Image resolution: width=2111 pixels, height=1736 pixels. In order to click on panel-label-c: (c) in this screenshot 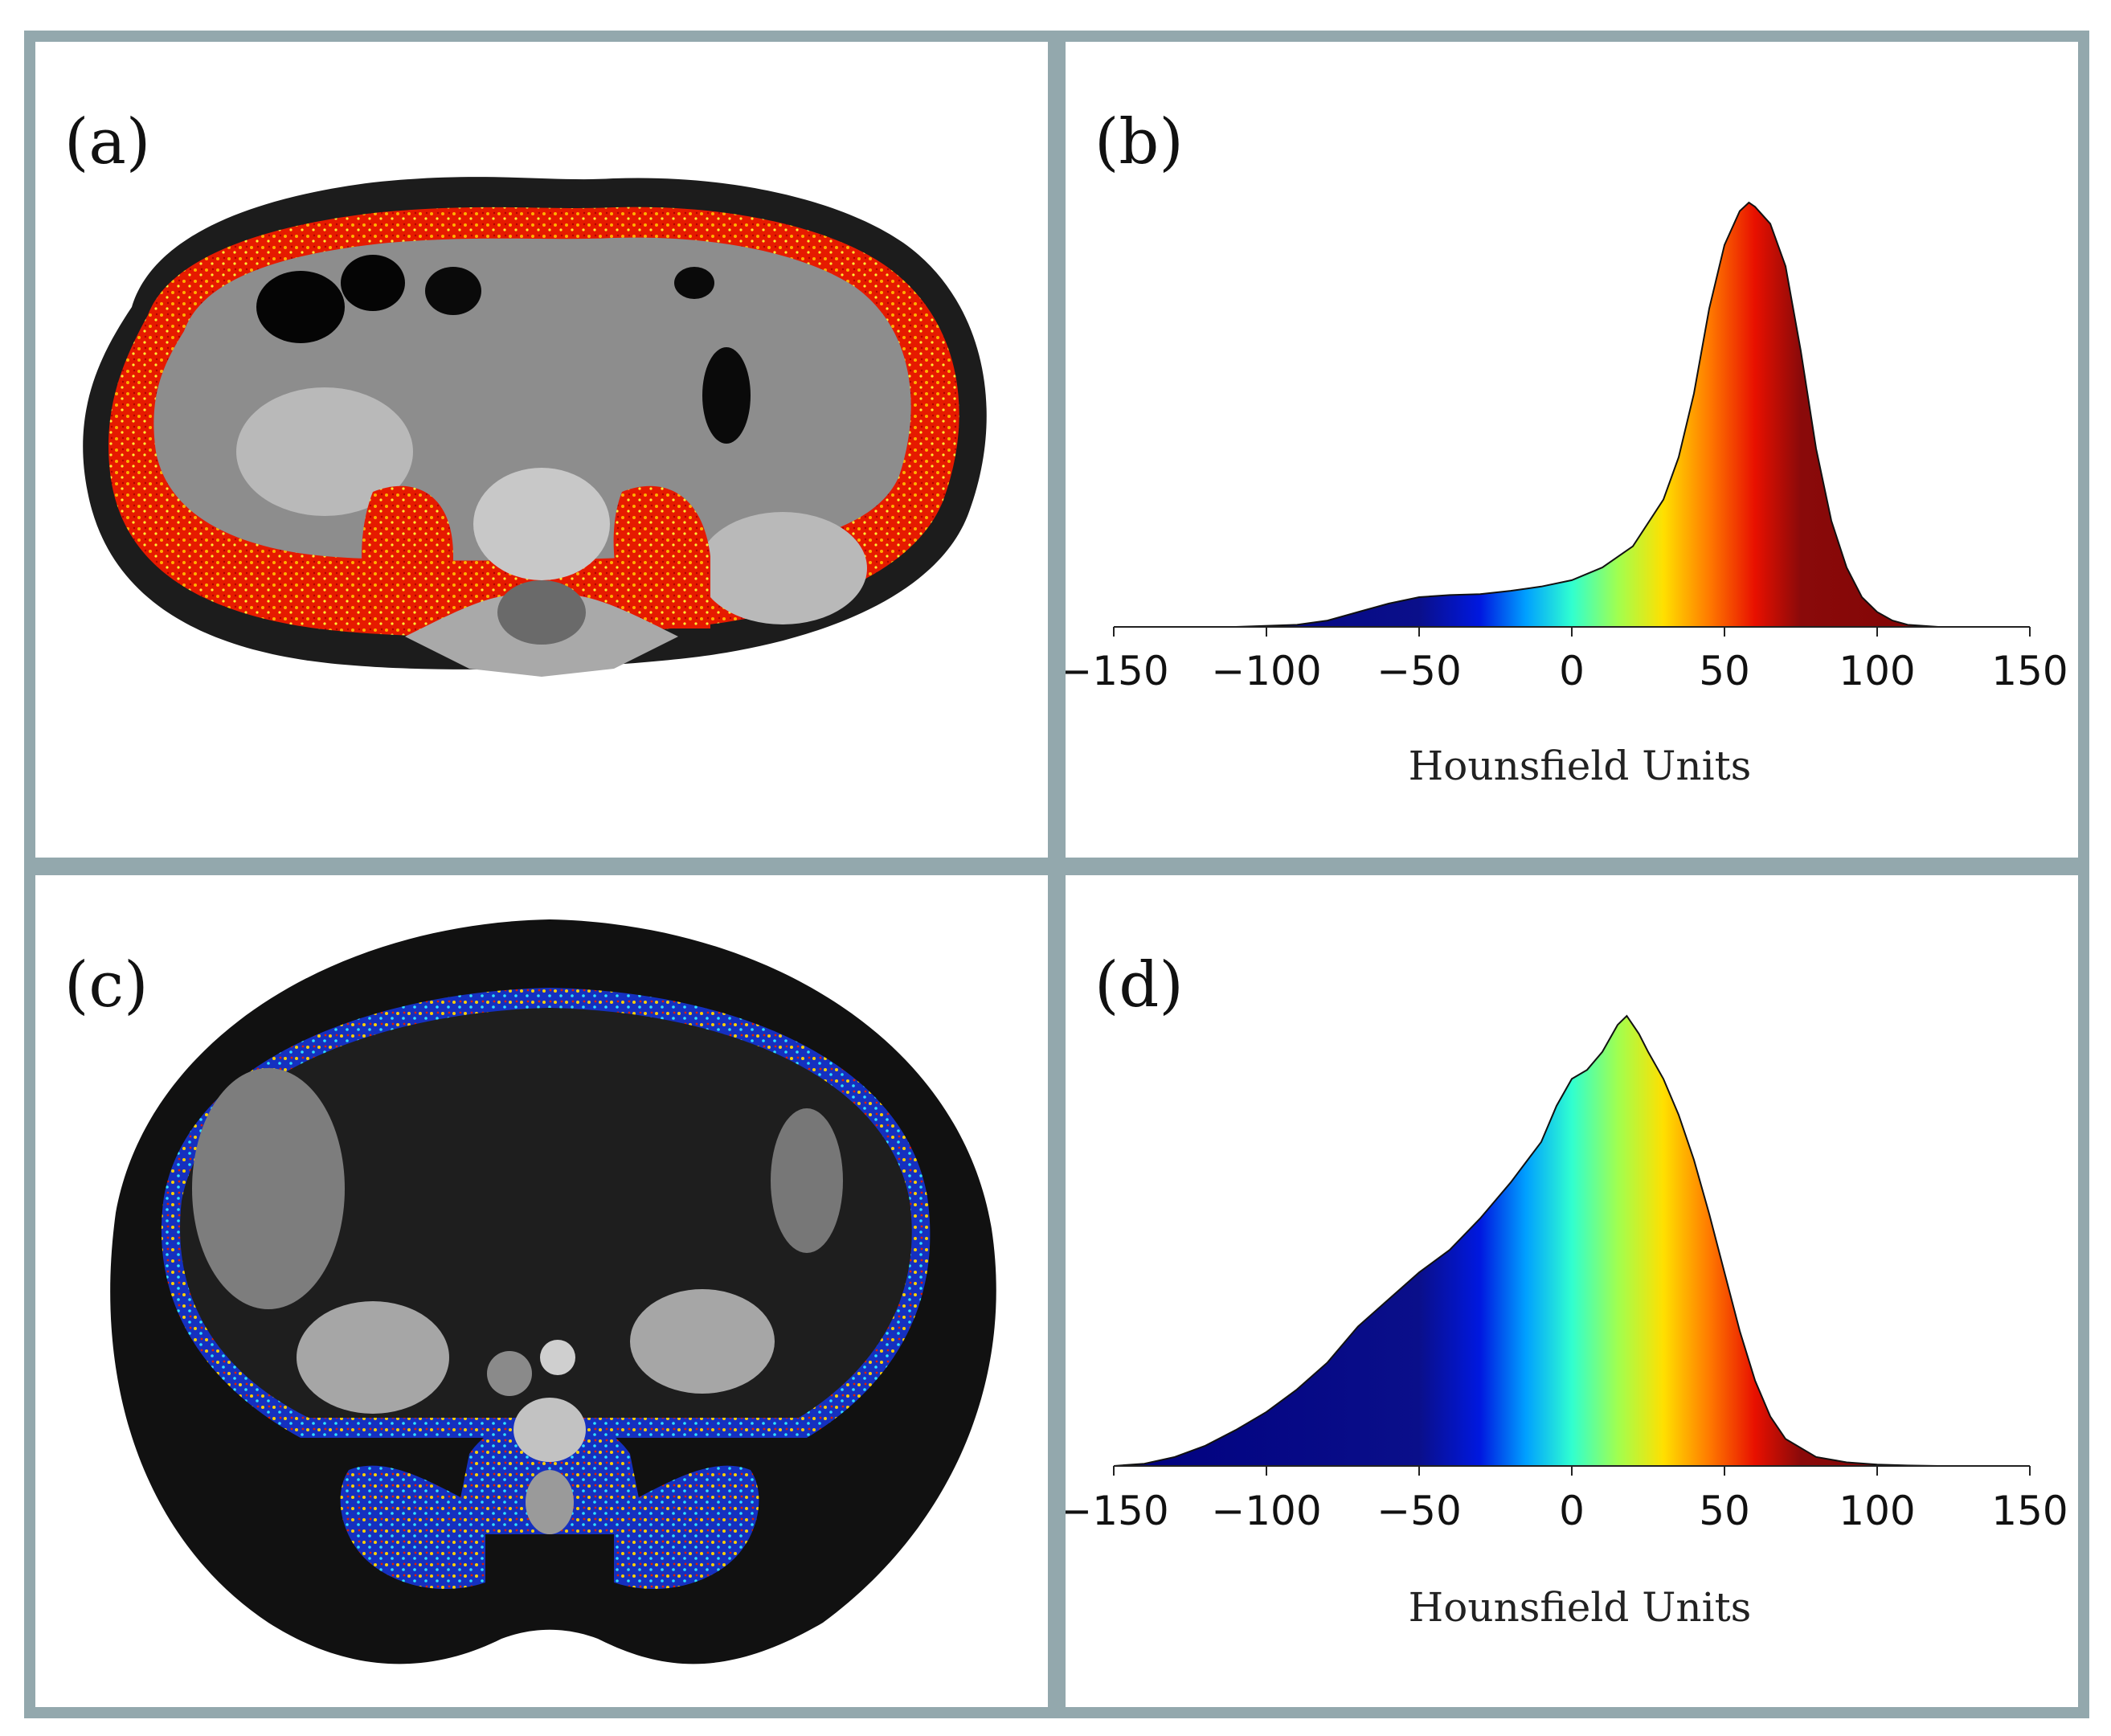, I will do `click(106, 985)`.